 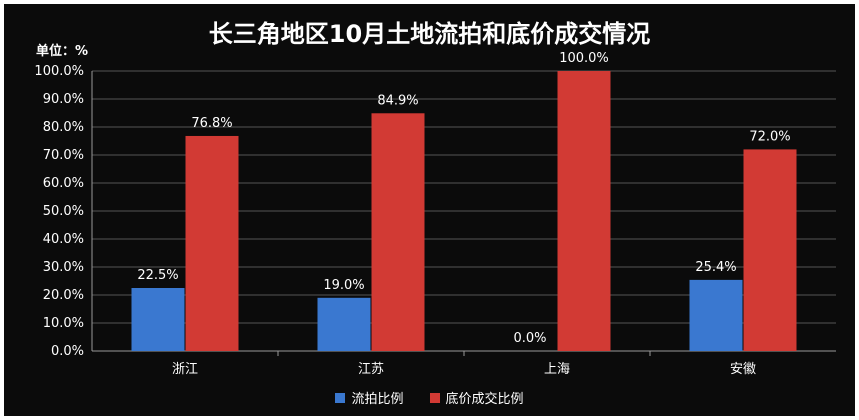 What do you see at coordinates (484, 399) in the screenshot?
I see `legend-label-series-1: 底价成交比例` at bounding box center [484, 399].